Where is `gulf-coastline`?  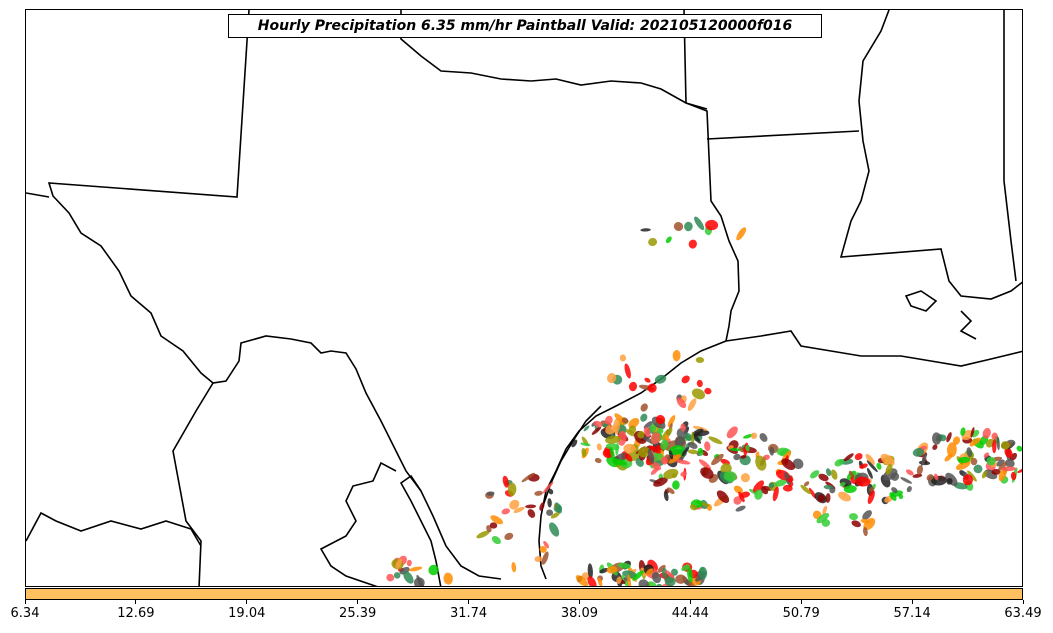 gulf-coastline is located at coordinates (873, 348).